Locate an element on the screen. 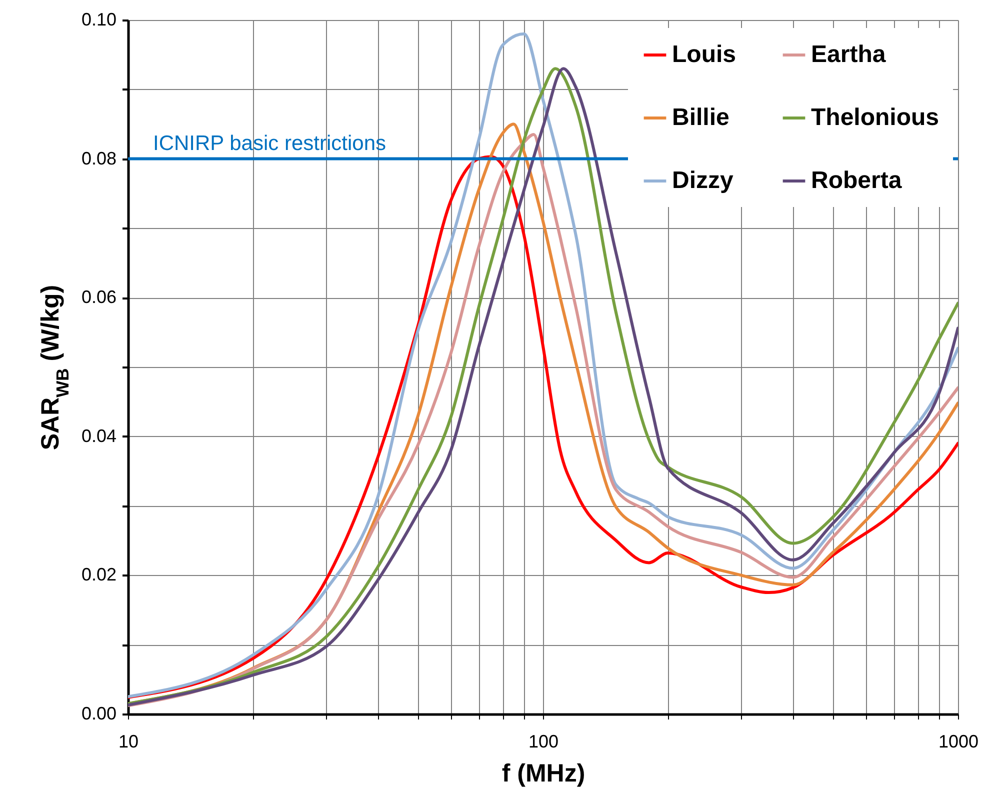 Image resolution: width=989 pixels, height=800 pixels. legend-label: Roberta is located at coordinates (856, 180).